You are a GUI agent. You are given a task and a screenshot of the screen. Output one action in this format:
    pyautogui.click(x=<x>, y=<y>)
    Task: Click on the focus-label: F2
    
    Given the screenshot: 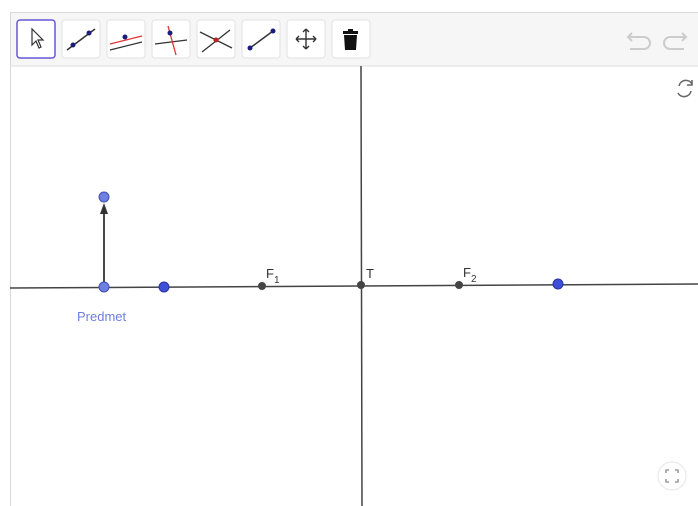 What is the action you would take?
    pyautogui.click(x=470, y=275)
    